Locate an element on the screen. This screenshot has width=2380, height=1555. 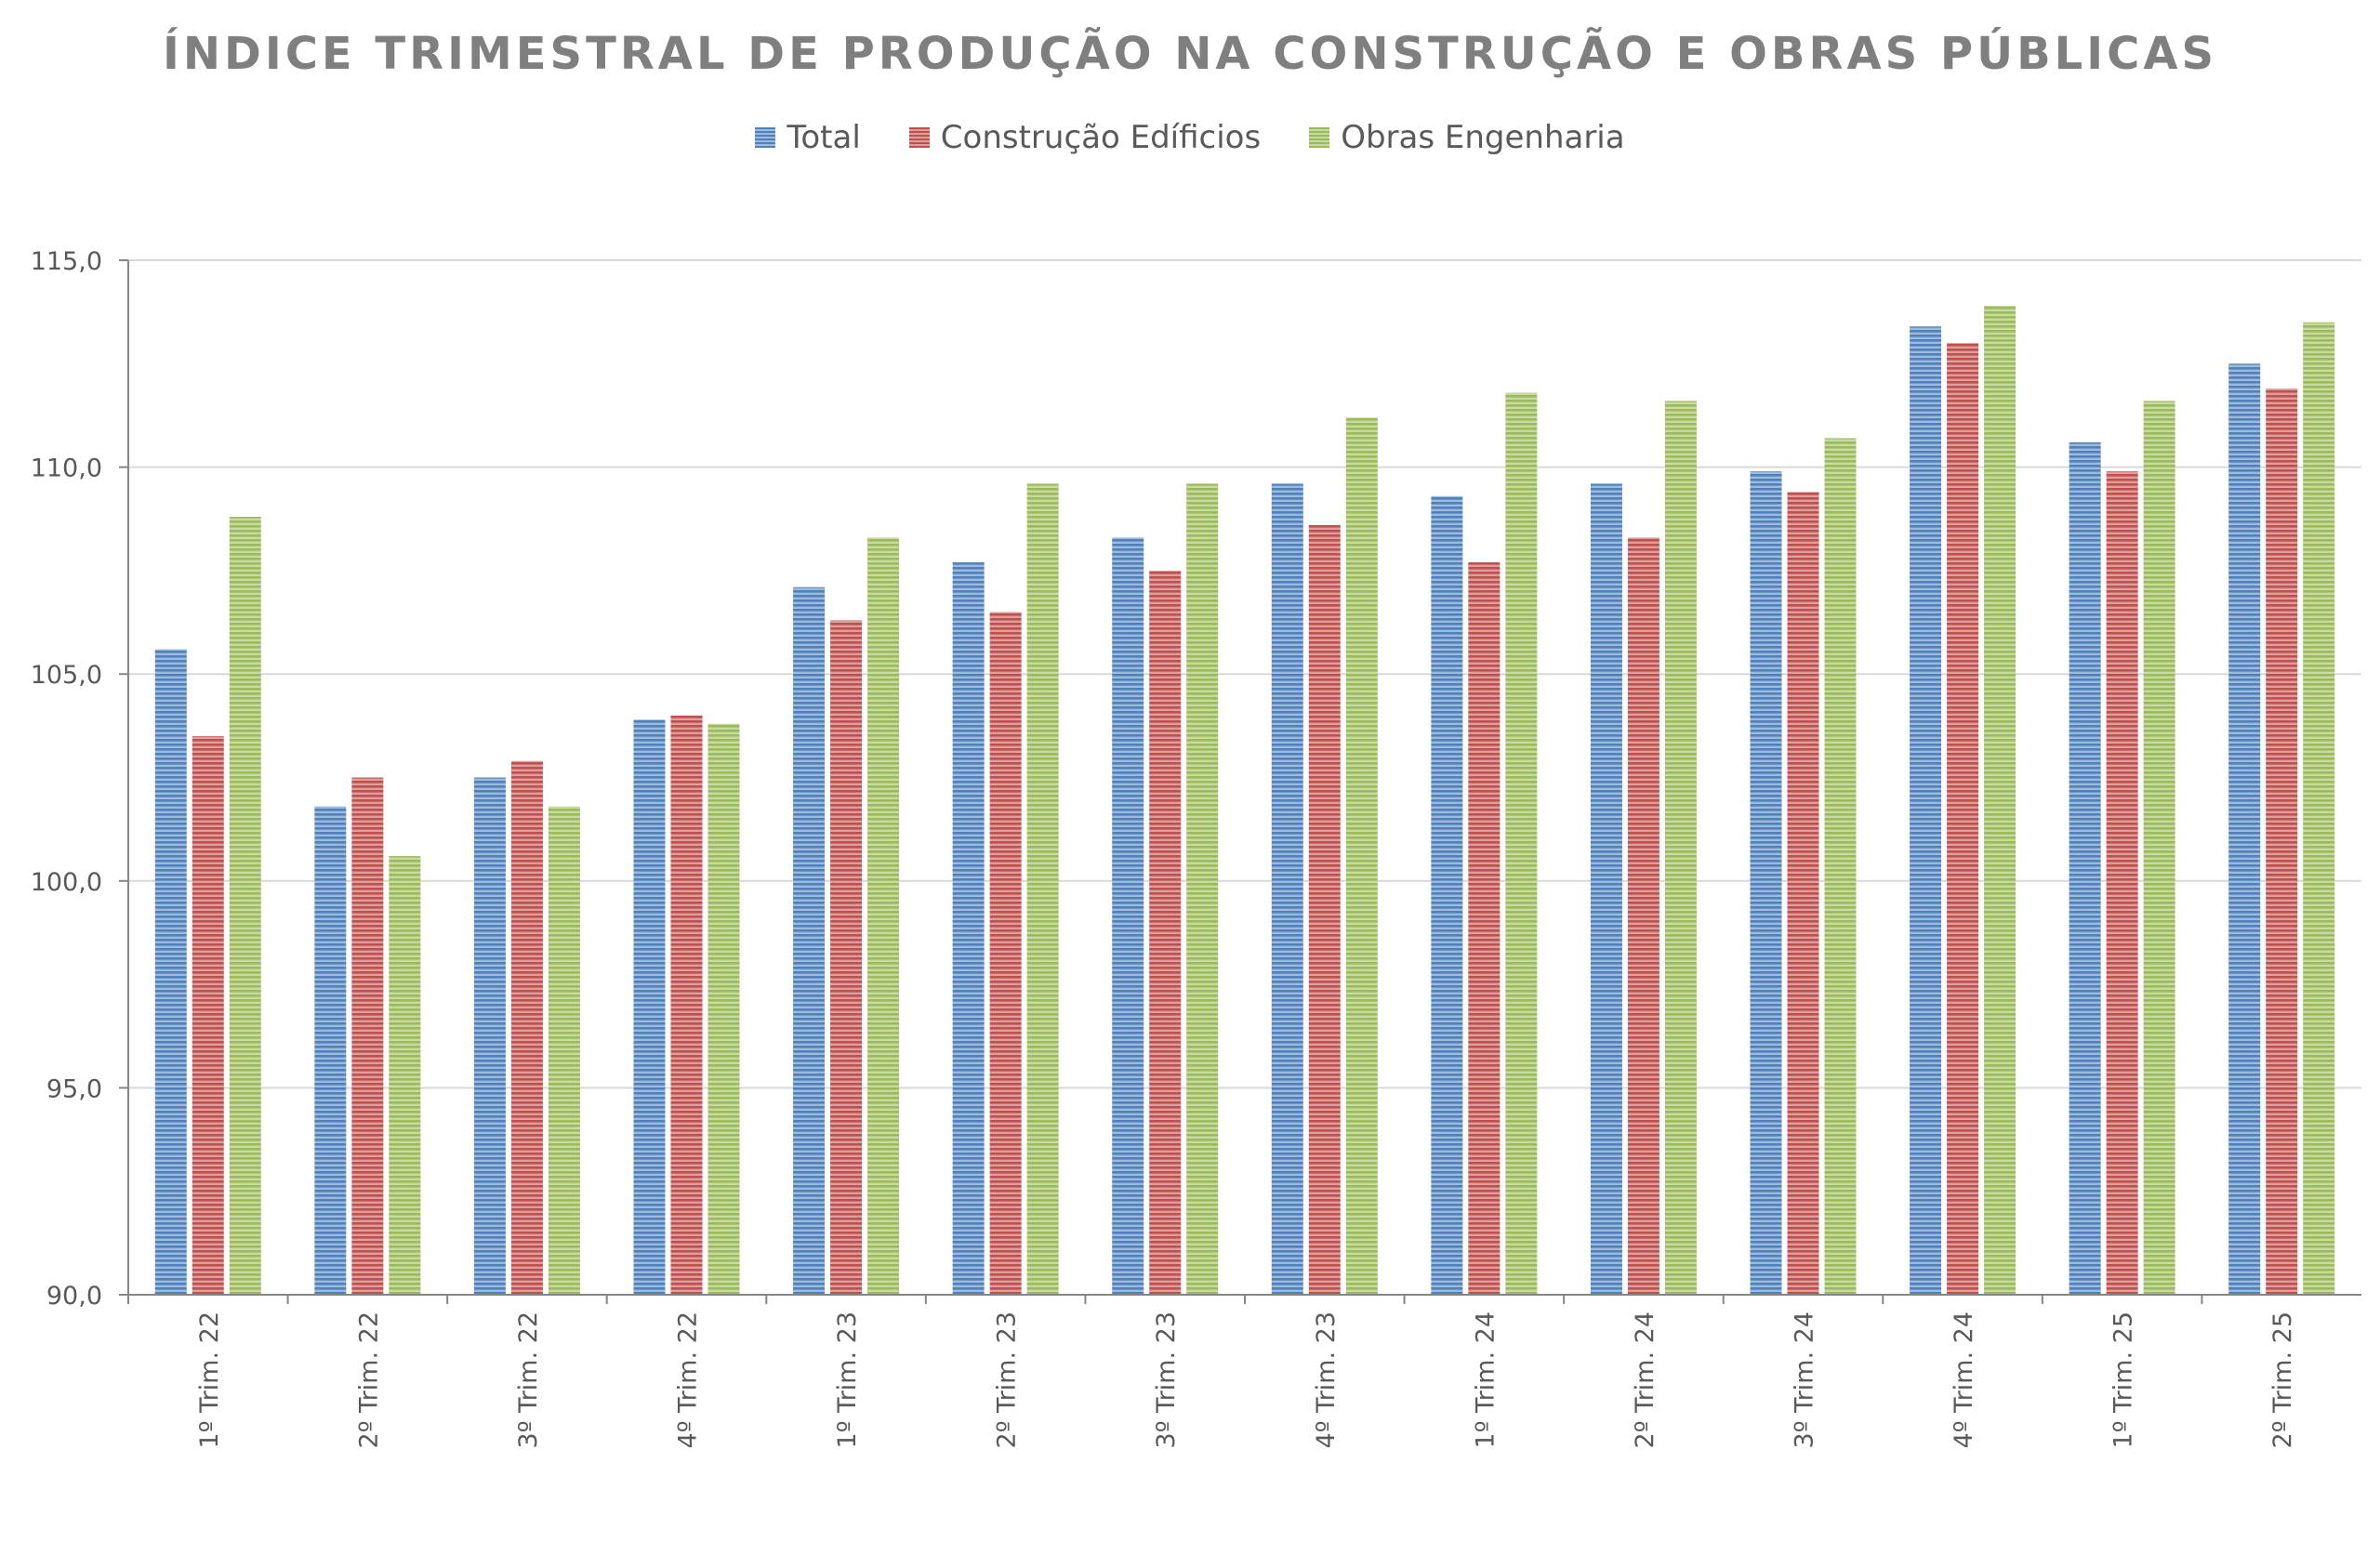
x-tick-label: 1º Trim. 22 is located at coordinates (209, 1379).